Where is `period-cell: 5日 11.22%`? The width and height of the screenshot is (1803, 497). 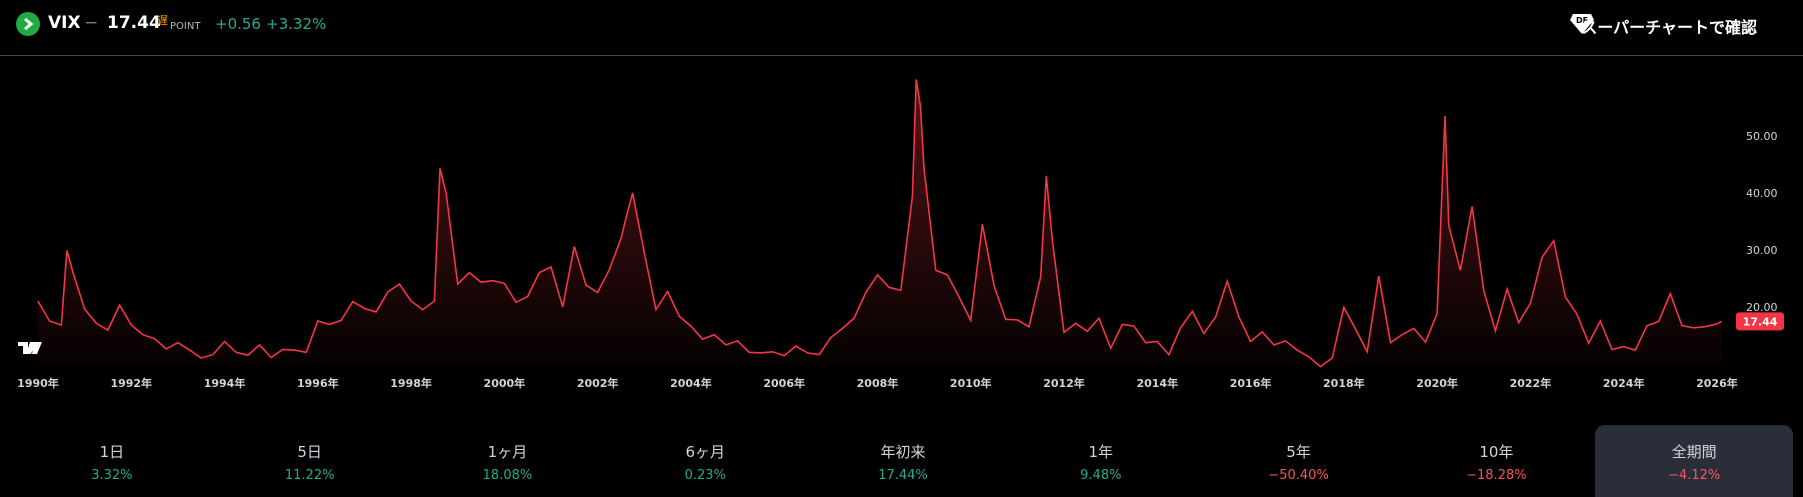
period-cell: 5日 11.22% is located at coordinates (310, 461).